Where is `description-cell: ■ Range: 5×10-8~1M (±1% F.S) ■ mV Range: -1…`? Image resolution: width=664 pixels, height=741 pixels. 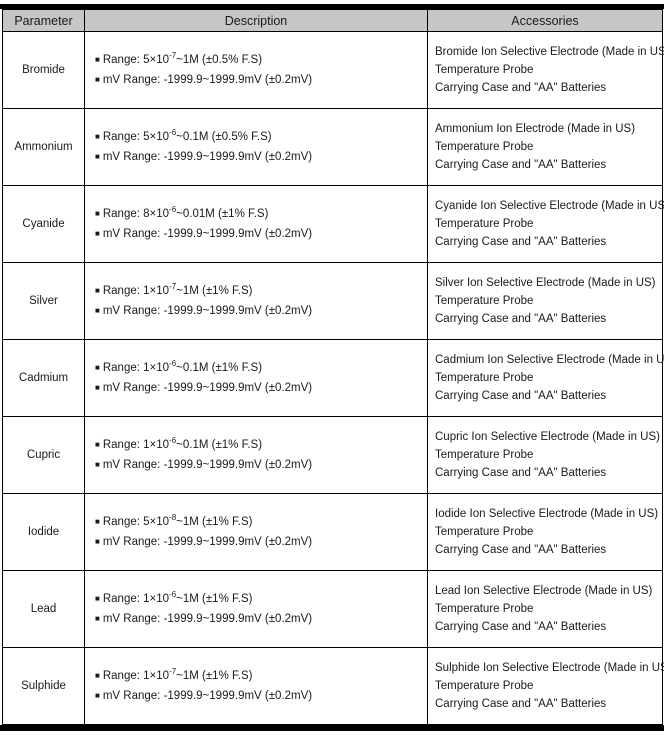 description-cell: ■ Range: 5×10-8~1M (±1% F.S) ■ mV Range: -1… is located at coordinates (256, 532).